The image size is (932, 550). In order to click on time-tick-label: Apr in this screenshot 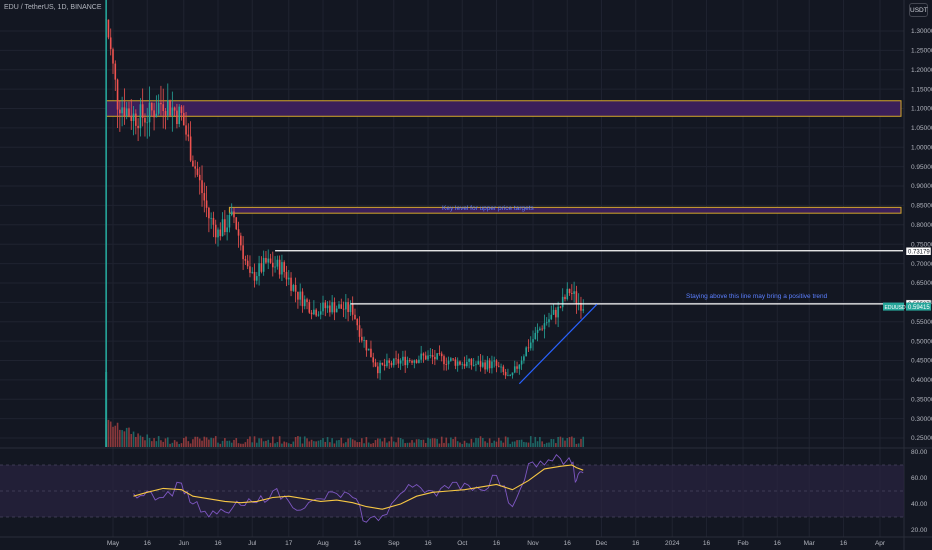, I will do `click(880, 543)`.